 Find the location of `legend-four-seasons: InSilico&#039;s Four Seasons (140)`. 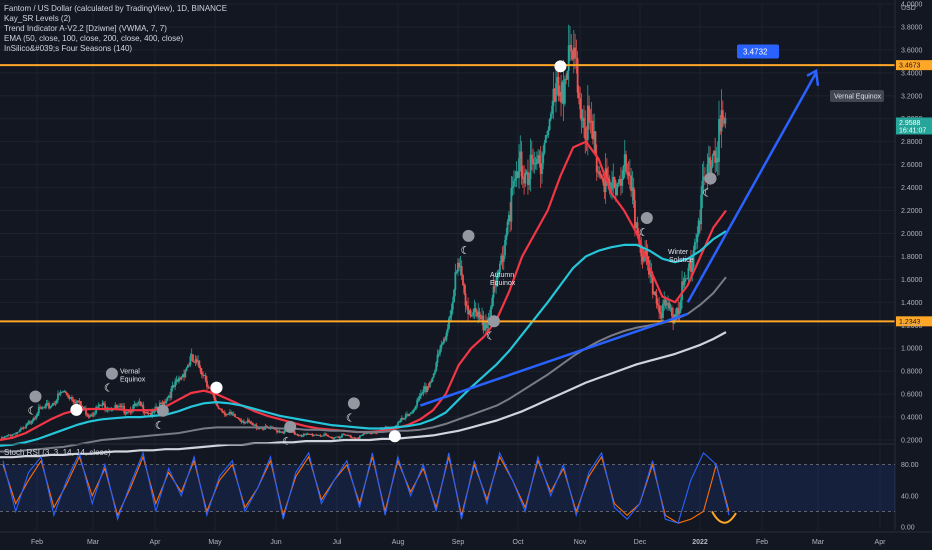

legend-four-seasons: InSilico&#039;s Four Seasons (140) is located at coordinates (68, 48).